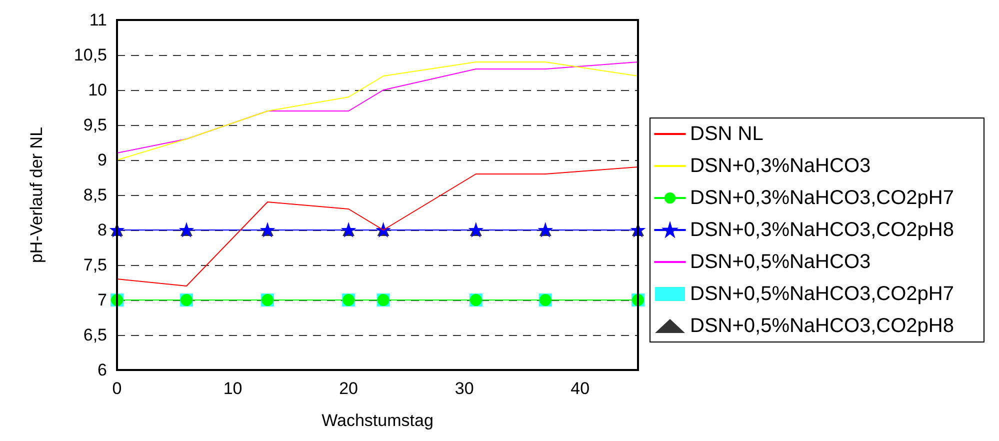 The width and height of the screenshot is (999, 441). What do you see at coordinates (98, 20) in the screenshot?
I see `y-tick-label: 11` at bounding box center [98, 20].